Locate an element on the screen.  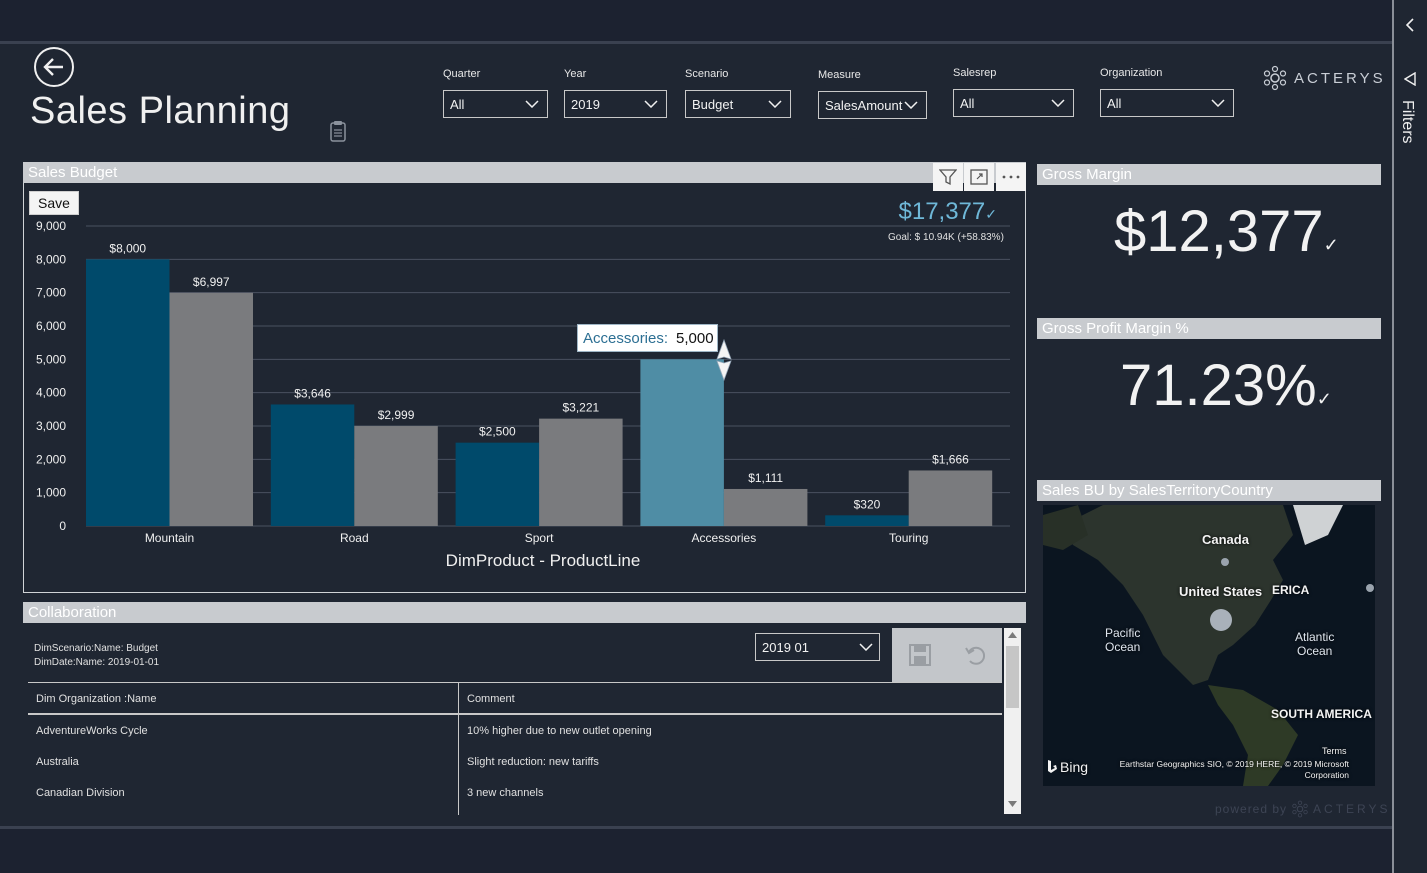
slicer-scenario: Scenario Budget is located at coordinates (738, 93).